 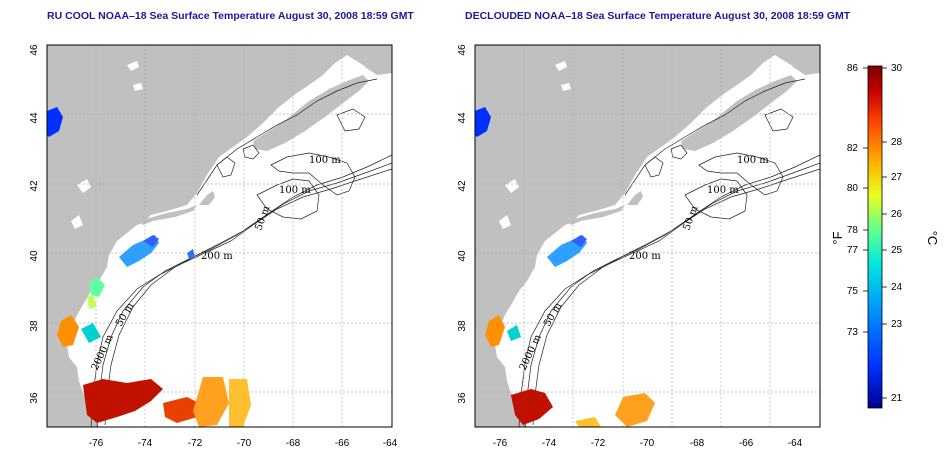 What do you see at coordinates (932, 238) in the screenshot?
I see `colorbar-c-unit: °C` at bounding box center [932, 238].